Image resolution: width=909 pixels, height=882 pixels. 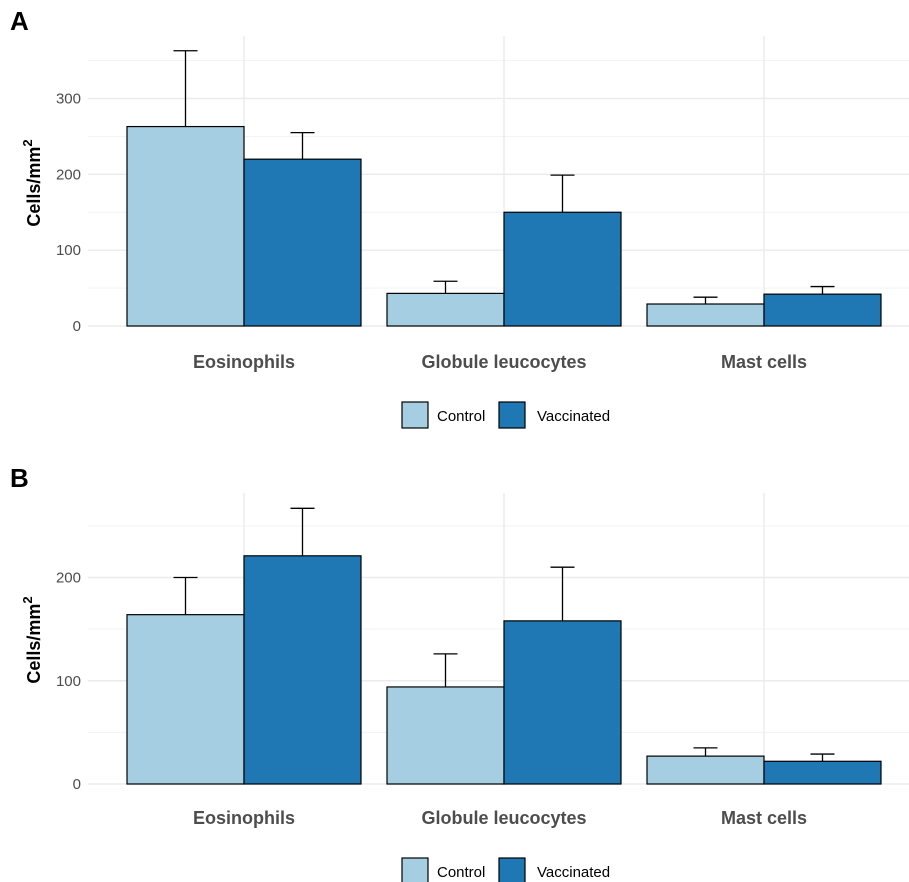 What do you see at coordinates (68, 99) in the screenshot?
I see `y-tick-label: 300` at bounding box center [68, 99].